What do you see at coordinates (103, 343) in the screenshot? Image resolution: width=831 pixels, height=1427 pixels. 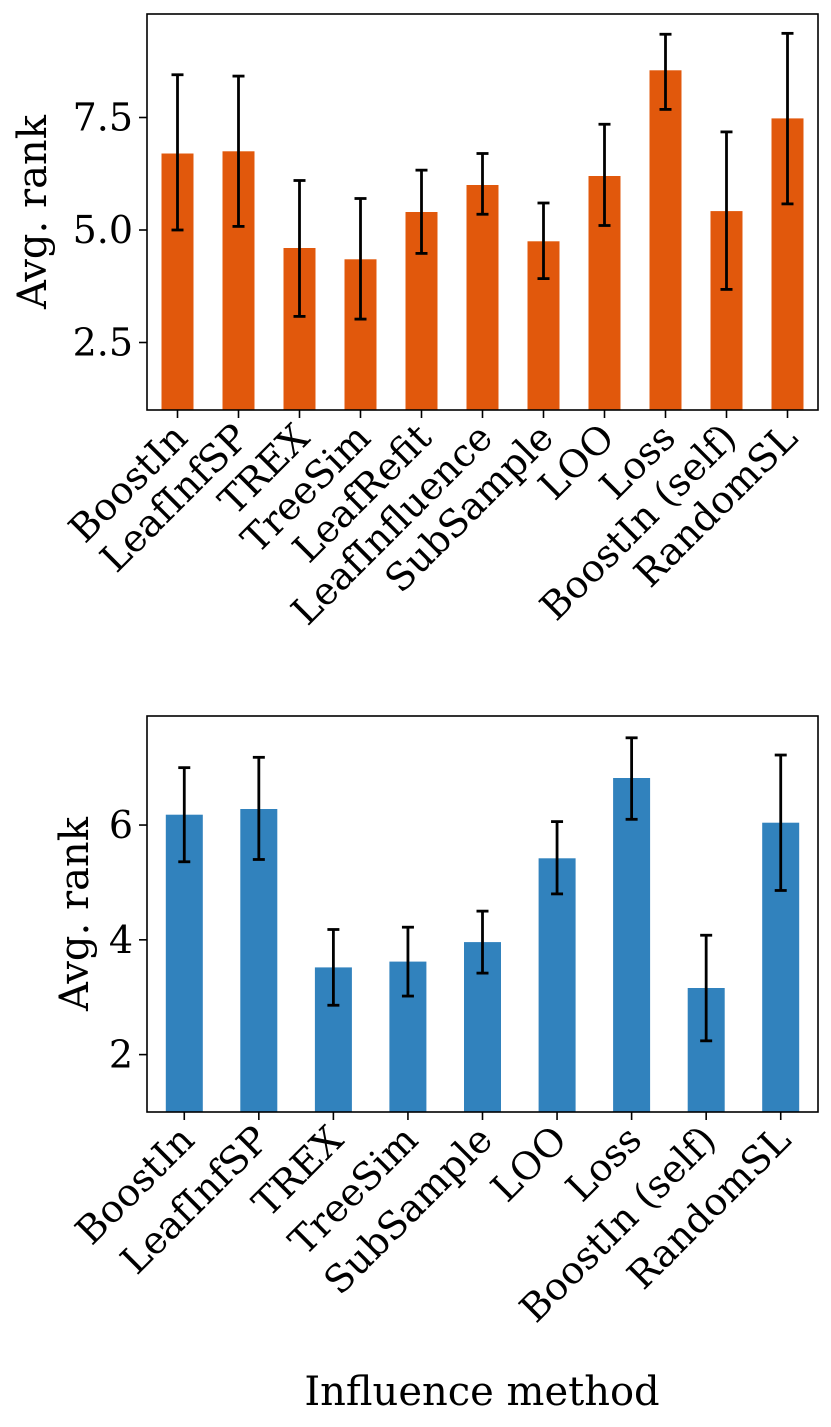 I see `top-y-tick-label: 2.5` at bounding box center [103, 343].